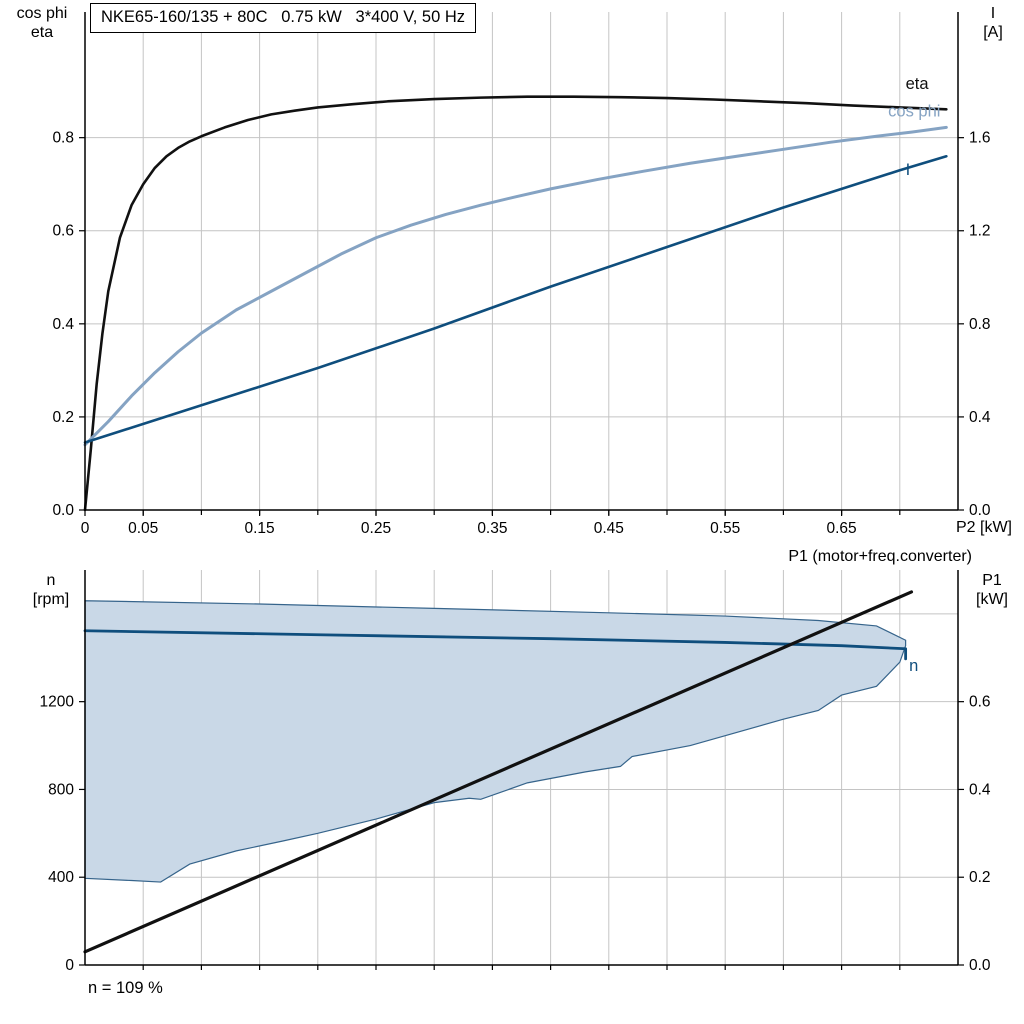 Image resolution: width=1024 pixels, height=1024 pixels. Describe the element at coordinates (913, 666) in the screenshot. I see `svg-text: n` at that location.